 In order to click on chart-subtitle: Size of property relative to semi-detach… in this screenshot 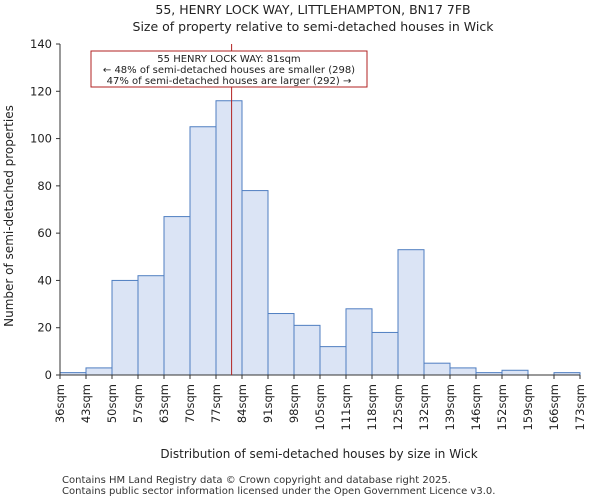, I will do `click(314, 26)`.